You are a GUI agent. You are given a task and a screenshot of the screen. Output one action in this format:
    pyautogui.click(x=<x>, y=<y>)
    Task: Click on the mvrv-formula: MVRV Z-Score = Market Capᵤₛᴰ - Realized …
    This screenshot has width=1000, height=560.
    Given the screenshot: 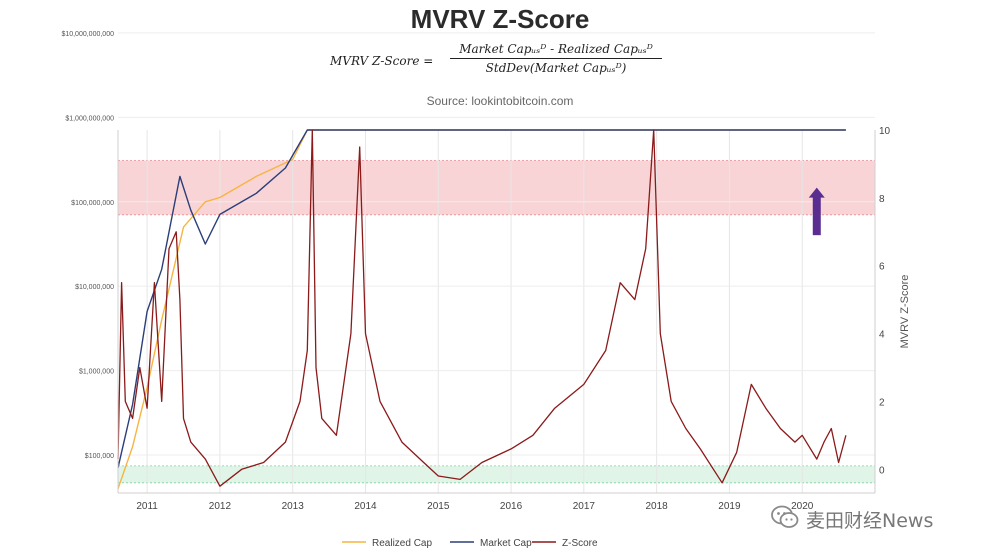 What is the action you would take?
    pyautogui.click(x=510, y=62)
    